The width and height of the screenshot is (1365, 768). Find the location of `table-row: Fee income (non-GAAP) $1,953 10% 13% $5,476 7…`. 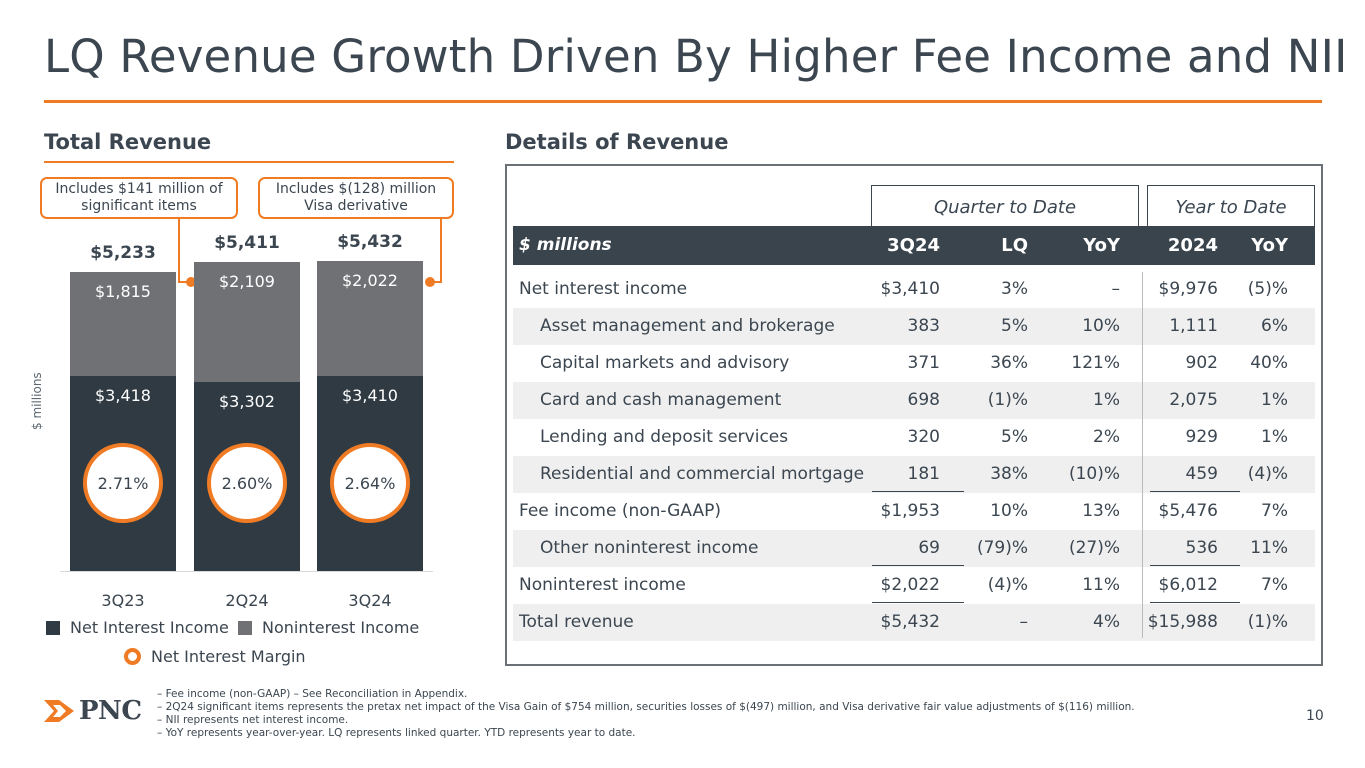

table-row: Fee income (non-GAAP) $1,953 10% 13% $5,476 7… is located at coordinates (914, 511).